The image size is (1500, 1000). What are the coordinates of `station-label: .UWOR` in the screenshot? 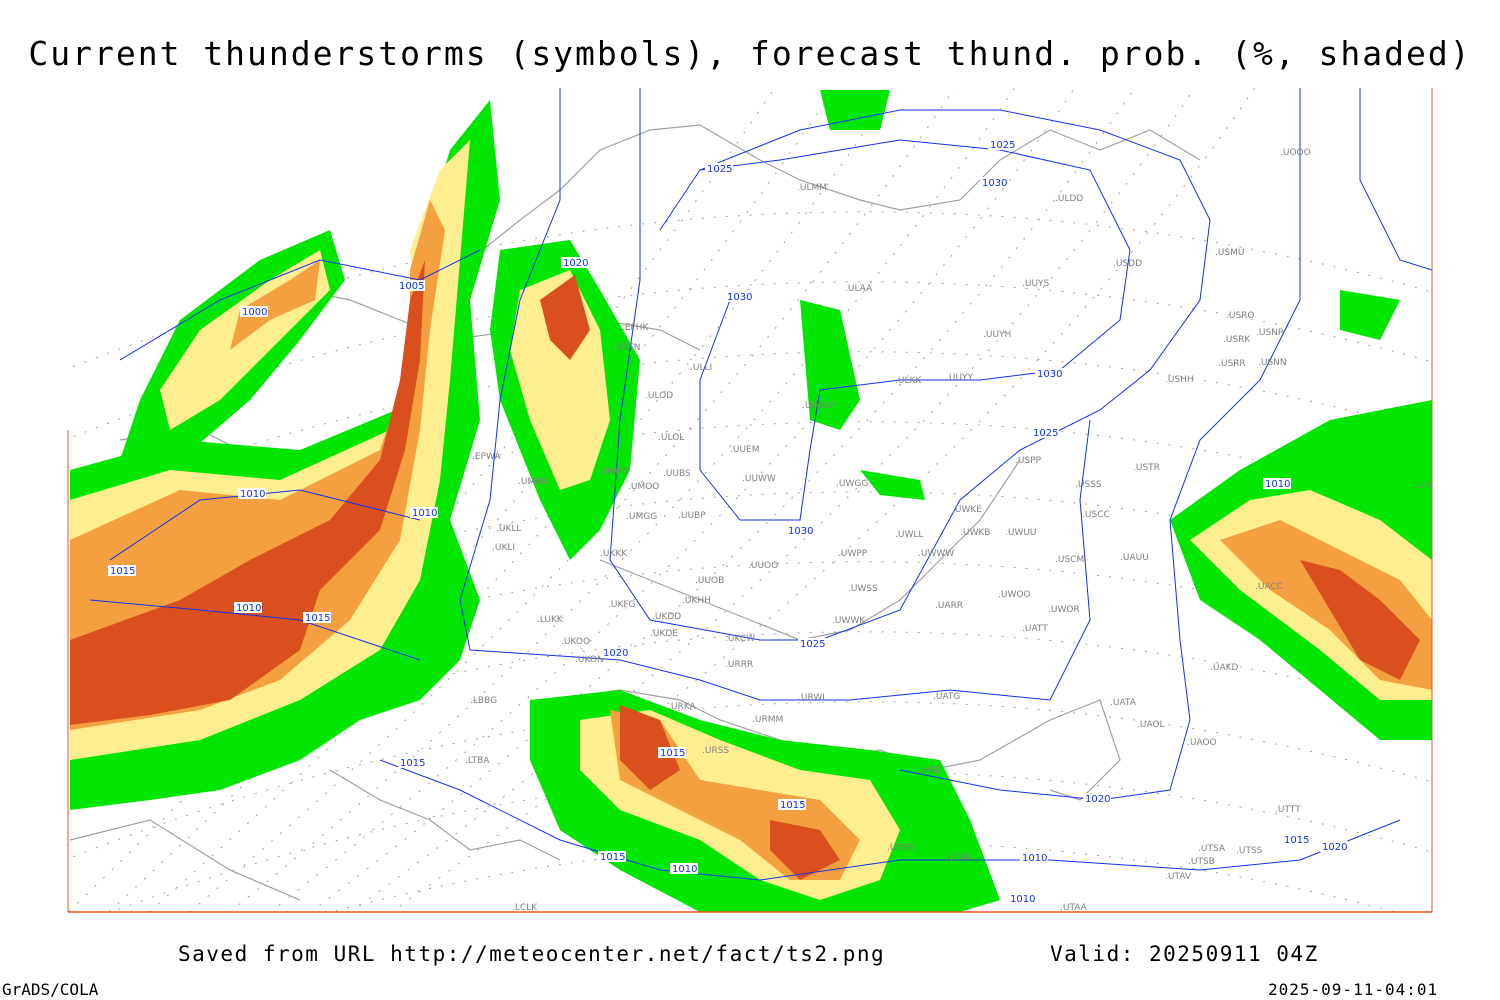 It's located at (1064, 610).